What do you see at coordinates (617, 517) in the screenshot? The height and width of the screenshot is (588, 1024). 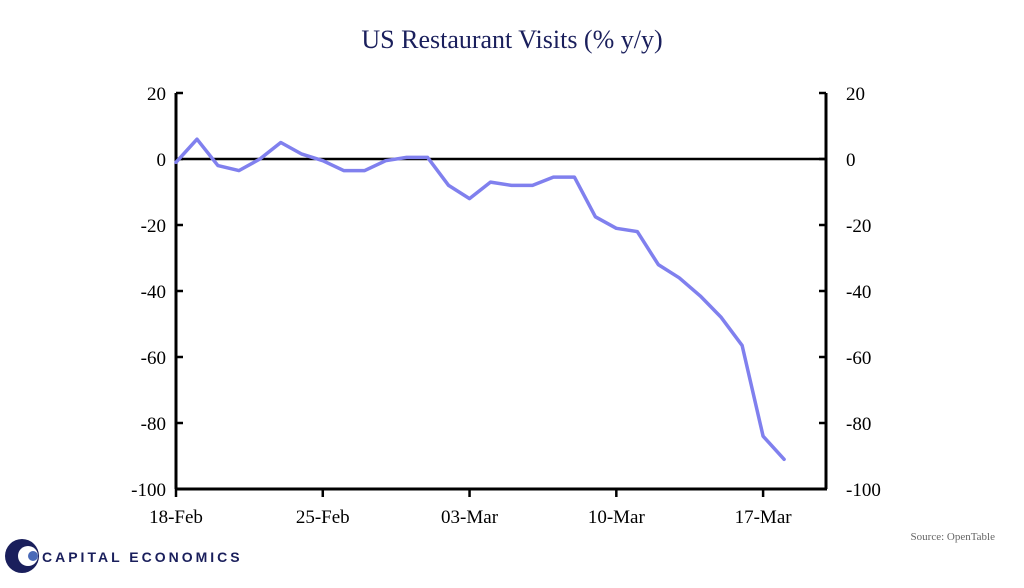 I see `x-tick-label: 10-Mar` at bounding box center [617, 517].